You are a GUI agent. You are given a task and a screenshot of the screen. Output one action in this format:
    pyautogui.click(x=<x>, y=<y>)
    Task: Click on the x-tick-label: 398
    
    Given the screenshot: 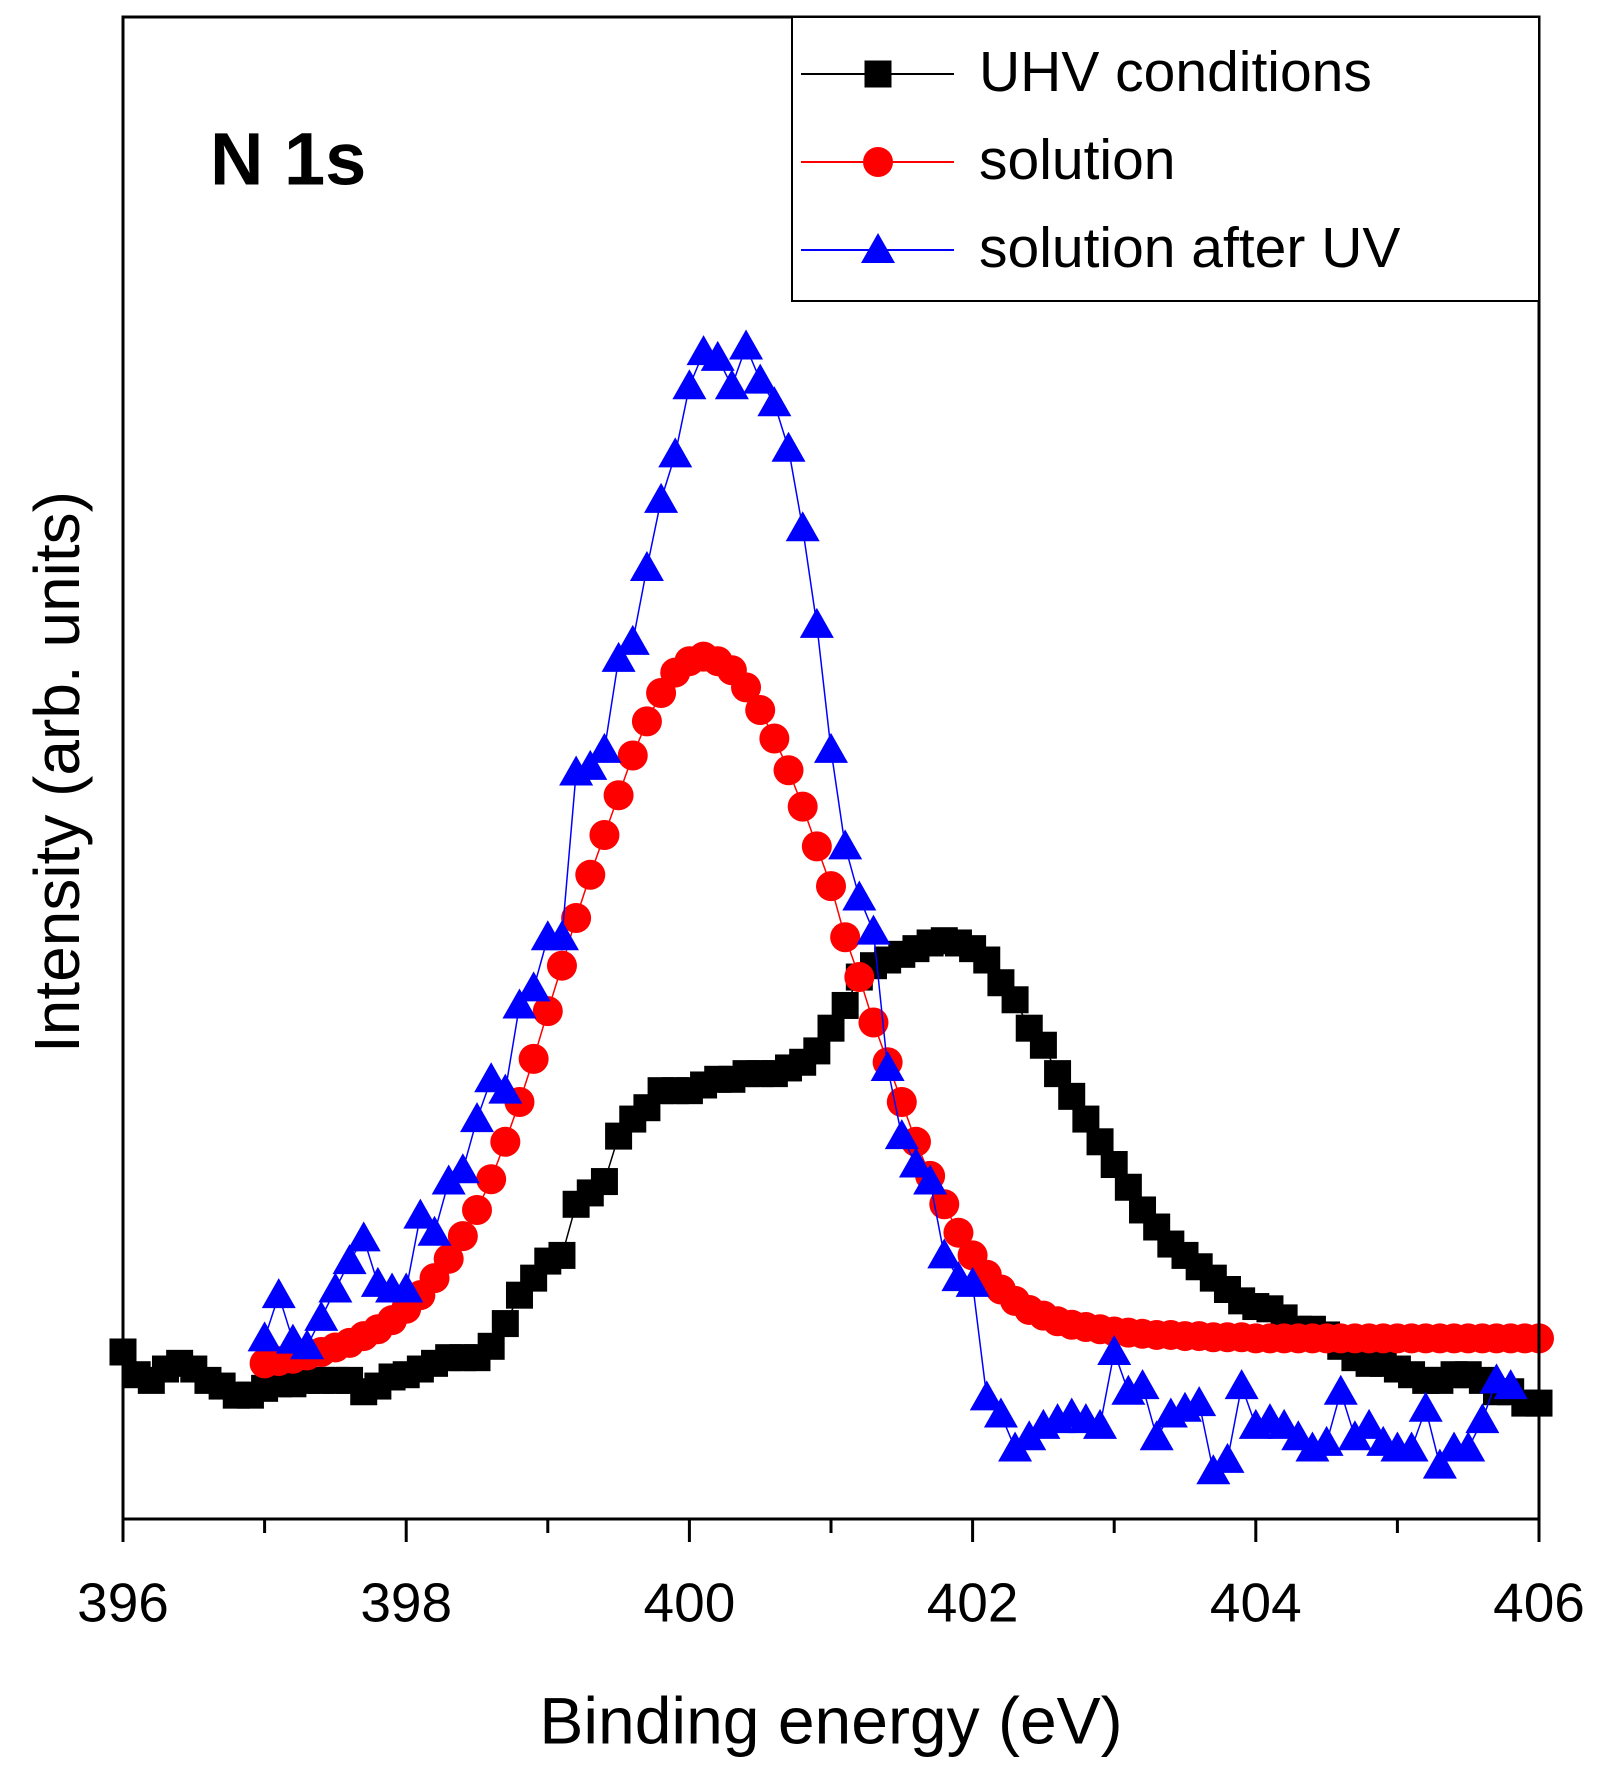 What is the action you would take?
    pyautogui.click(x=406, y=1603)
    